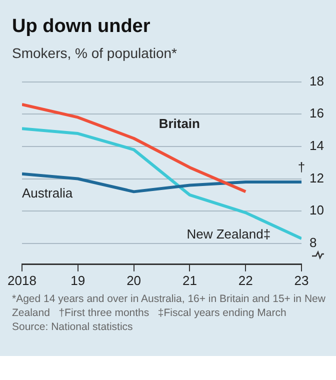  What do you see at coordinates (317, 80) in the screenshot?
I see `y-tick-label: 18` at bounding box center [317, 80].